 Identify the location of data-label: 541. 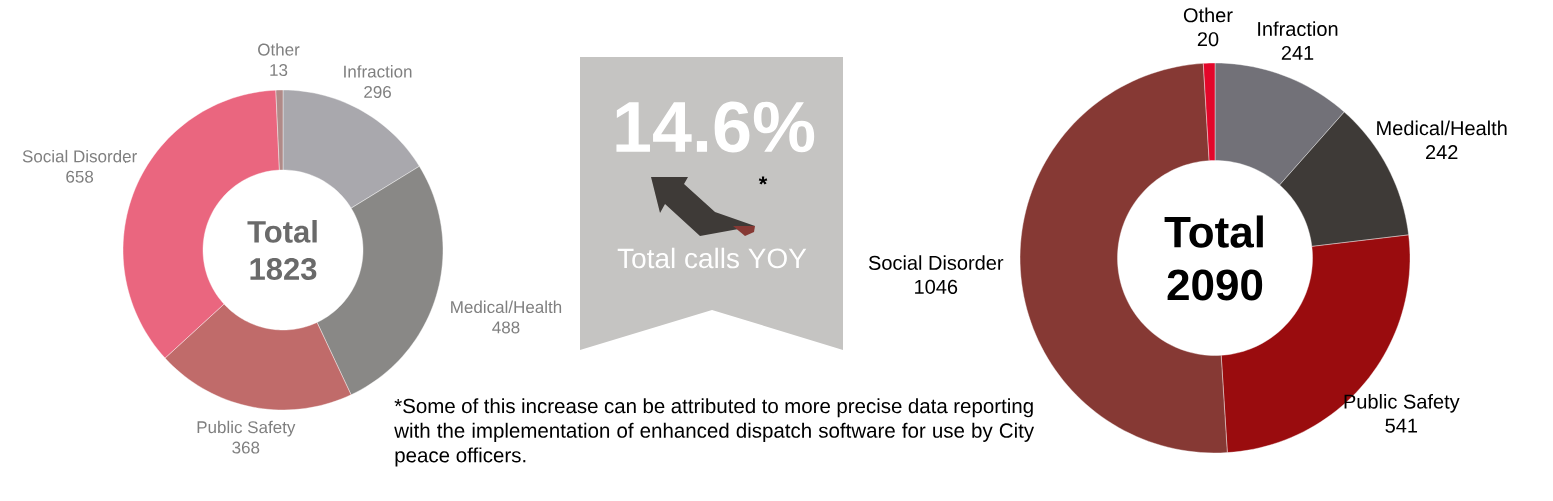
(1401, 425).